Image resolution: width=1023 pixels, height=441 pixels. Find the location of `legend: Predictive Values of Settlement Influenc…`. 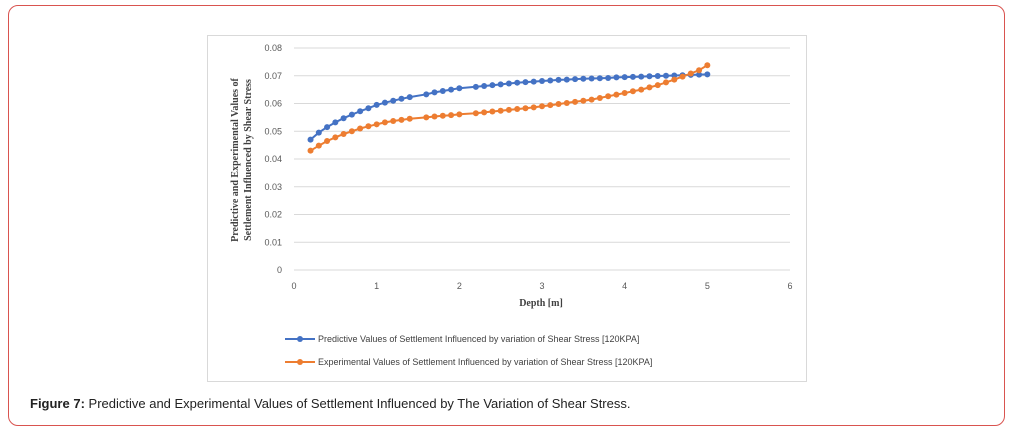

legend: Predictive Values of Settlement Influenc… is located at coordinates (468, 350).